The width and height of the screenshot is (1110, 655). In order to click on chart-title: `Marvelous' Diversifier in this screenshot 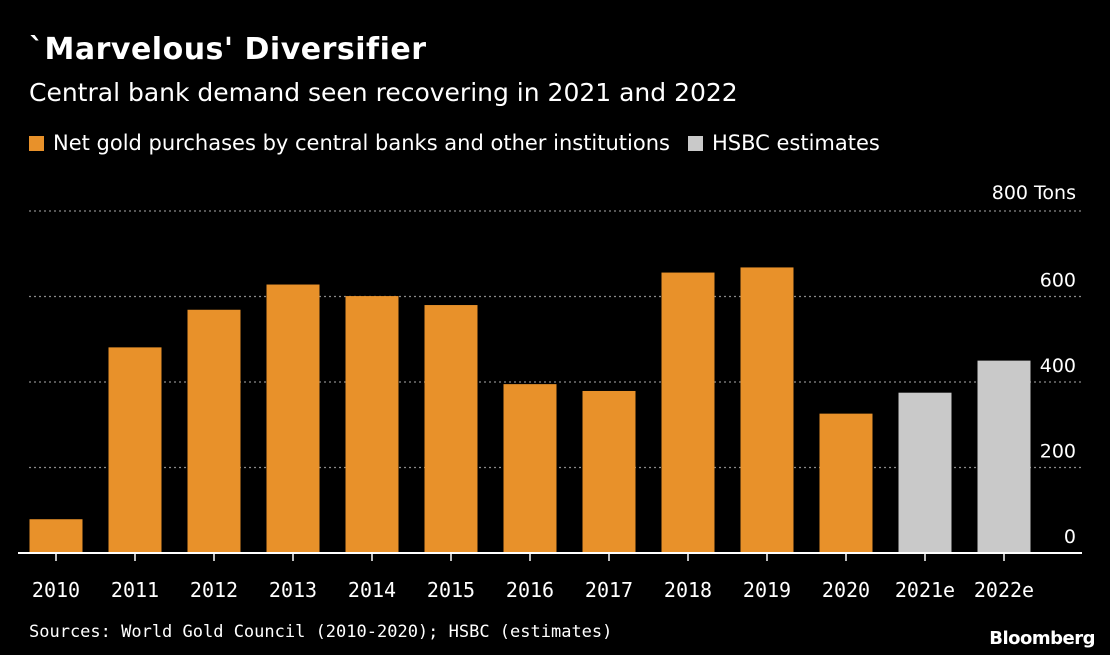, I will do `click(228, 49)`.